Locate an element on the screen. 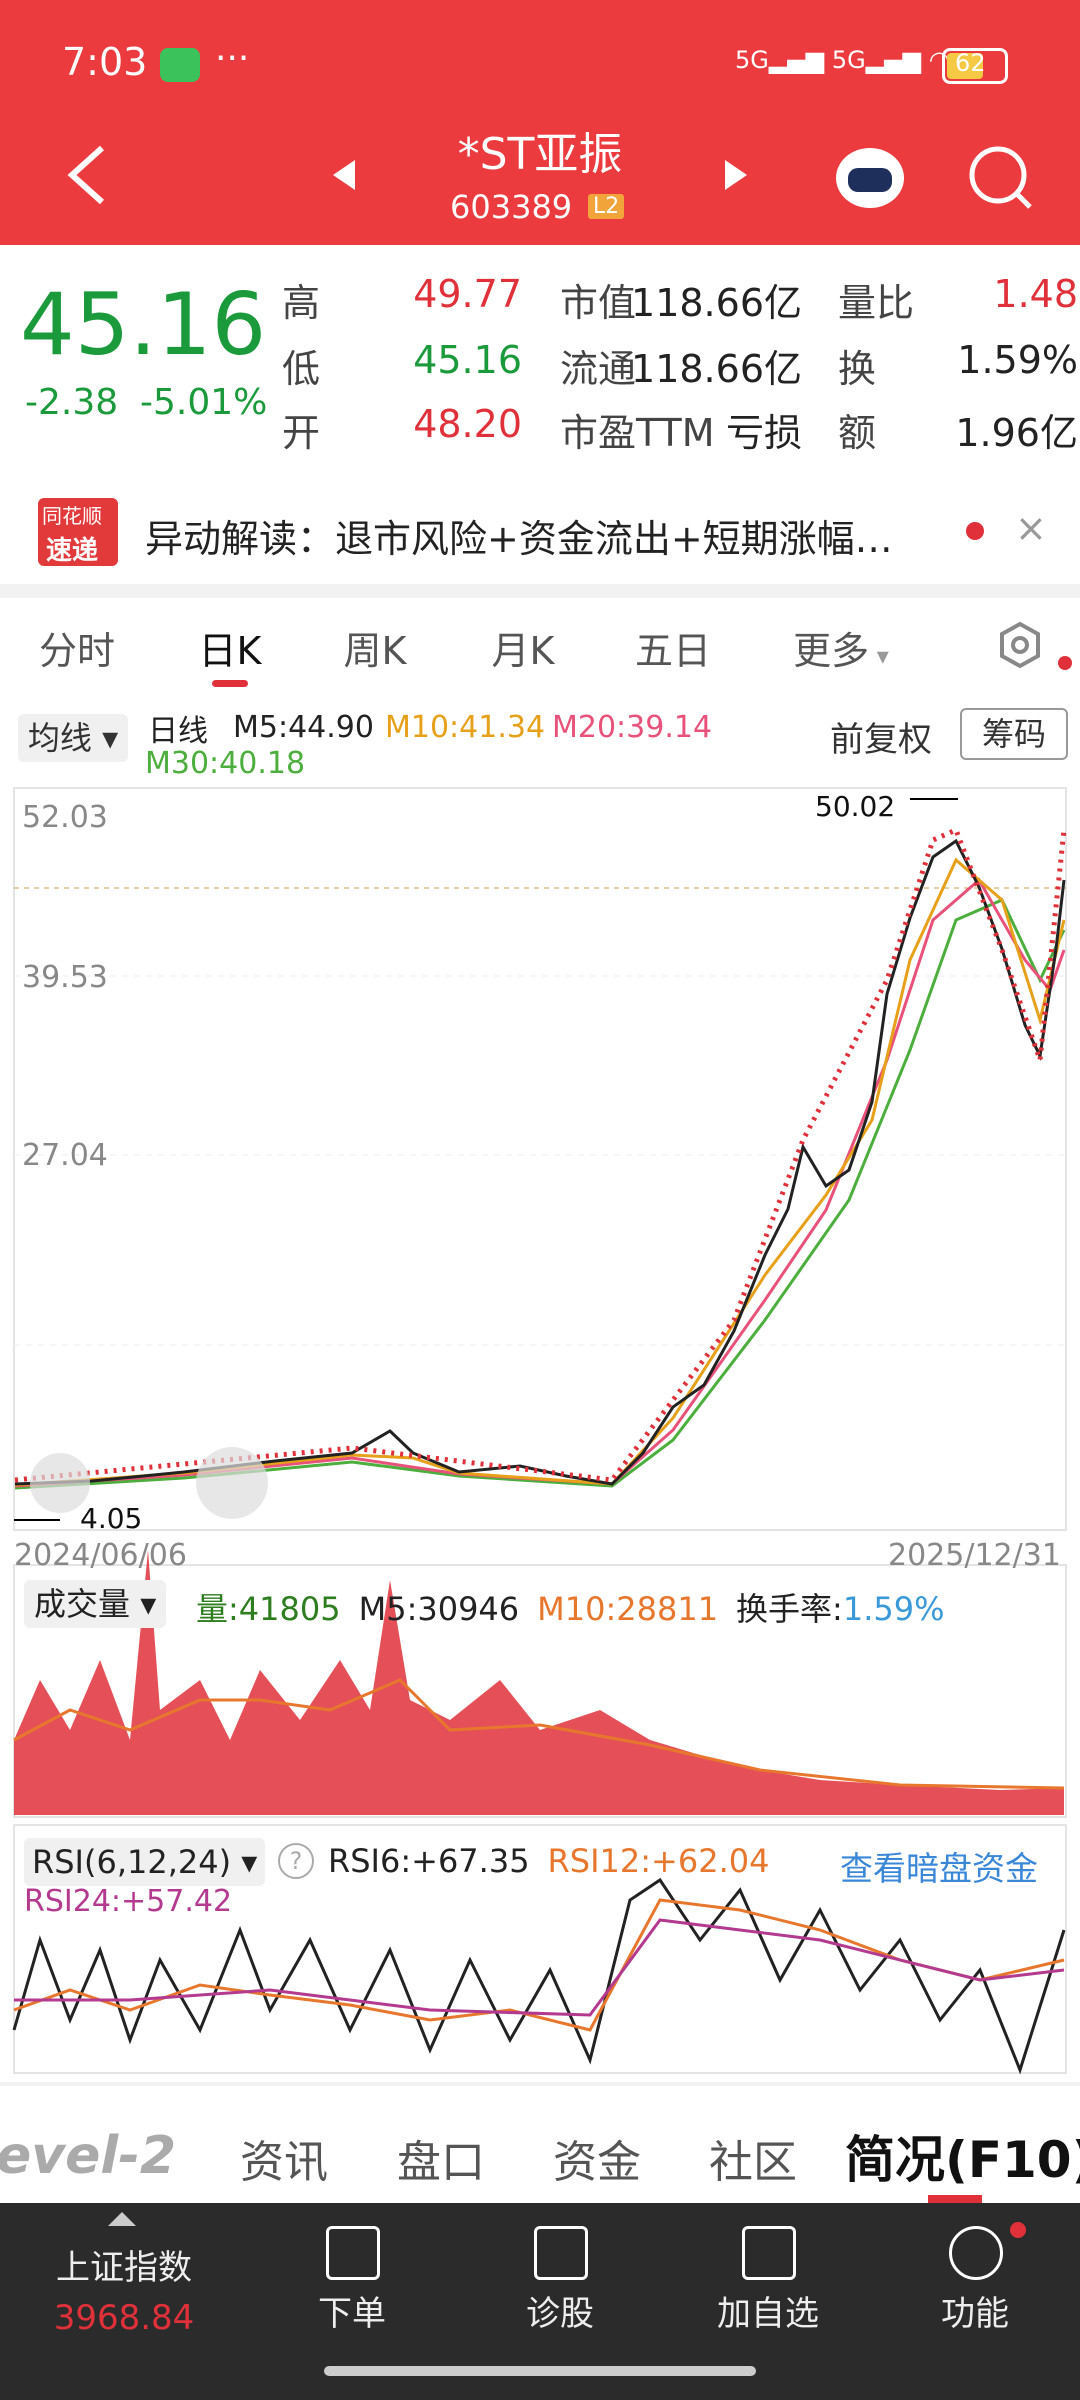 The height and width of the screenshot is (2400, 1080). rsi24-line is located at coordinates (539, 1967).